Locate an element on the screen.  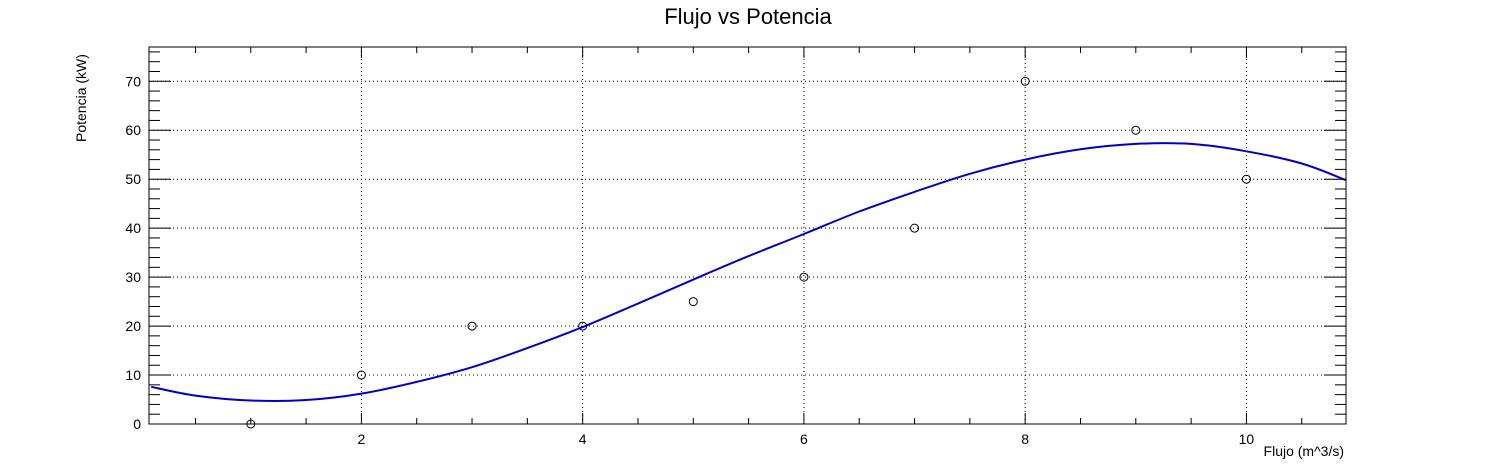
x-tick-label: 2 is located at coordinates (362, 439).